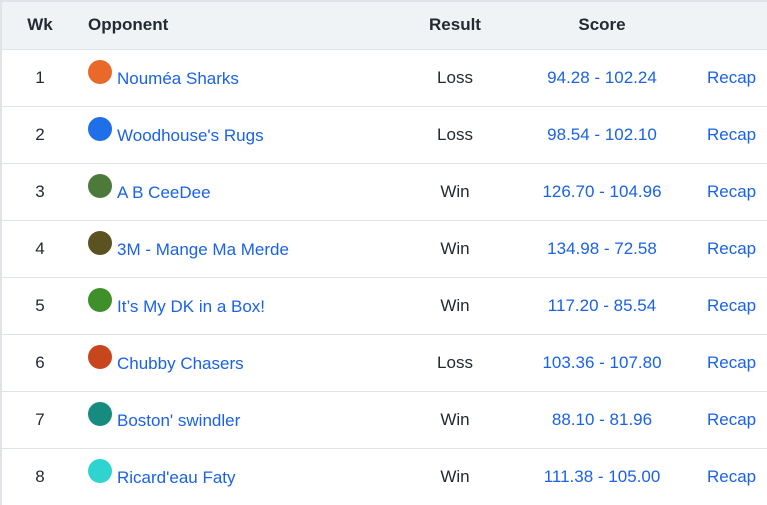 The width and height of the screenshot is (767, 505). Describe the element at coordinates (40, 305) in the screenshot. I see `week-number: 5` at that location.